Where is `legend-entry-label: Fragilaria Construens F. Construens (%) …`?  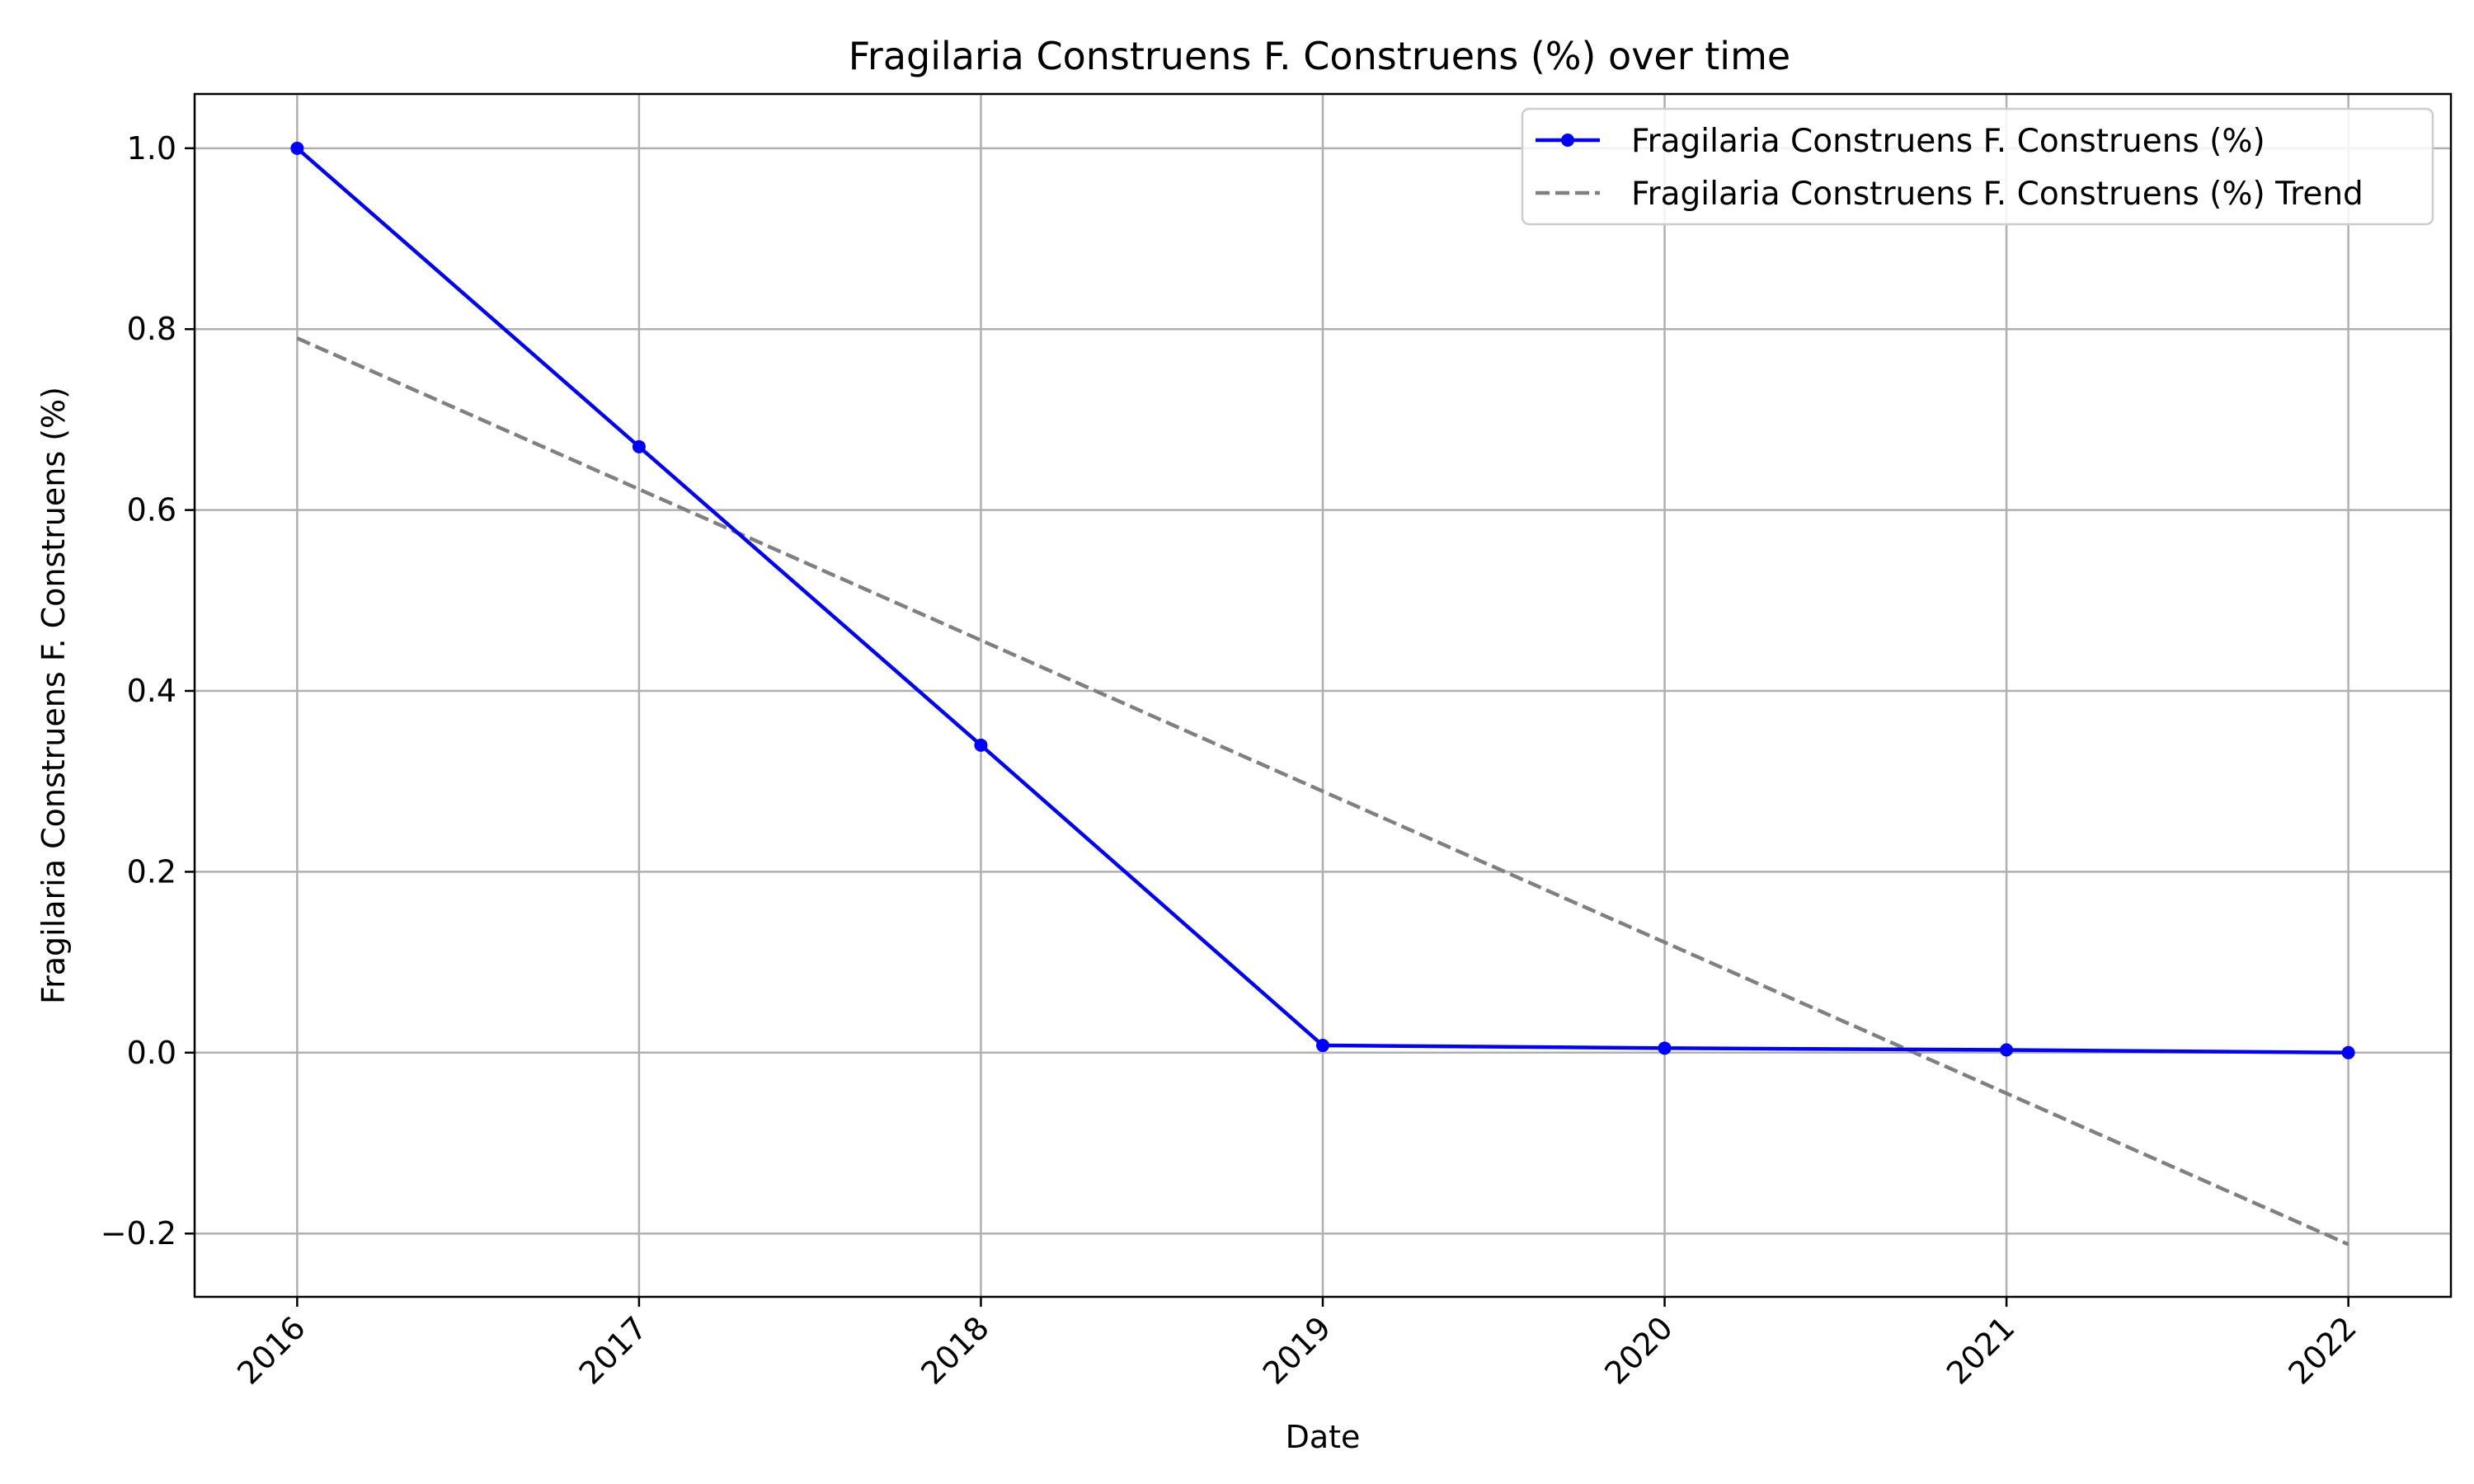
legend-entry-label: Fragilaria Construens F. Construens (%) … is located at coordinates (1997, 194).